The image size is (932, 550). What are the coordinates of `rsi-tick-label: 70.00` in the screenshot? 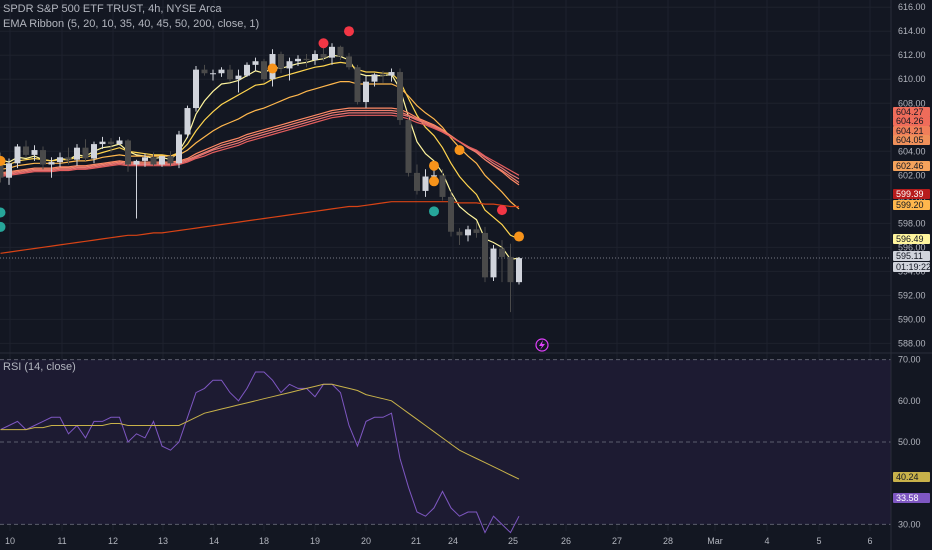 It's located at (909, 360).